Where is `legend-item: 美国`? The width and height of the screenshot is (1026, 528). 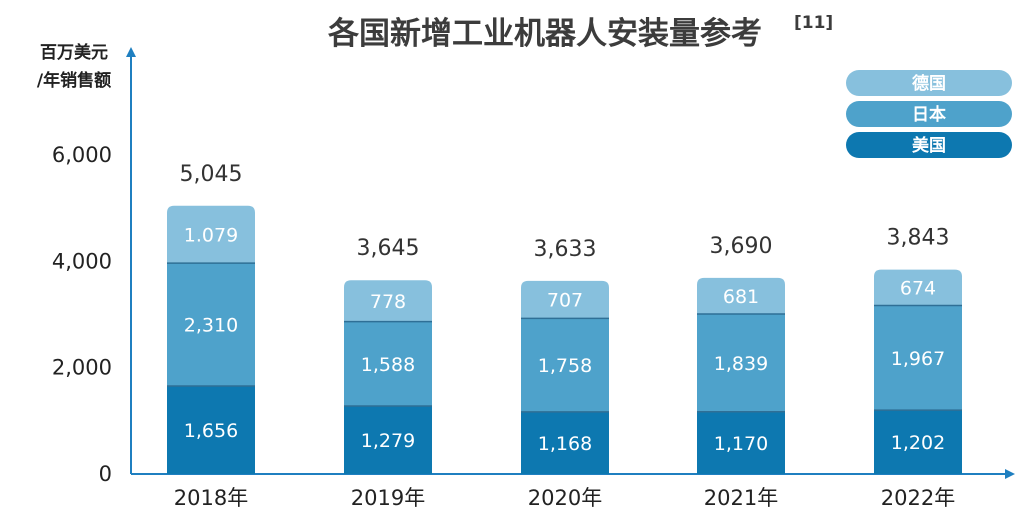
legend-item: 美国 is located at coordinates (929, 145).